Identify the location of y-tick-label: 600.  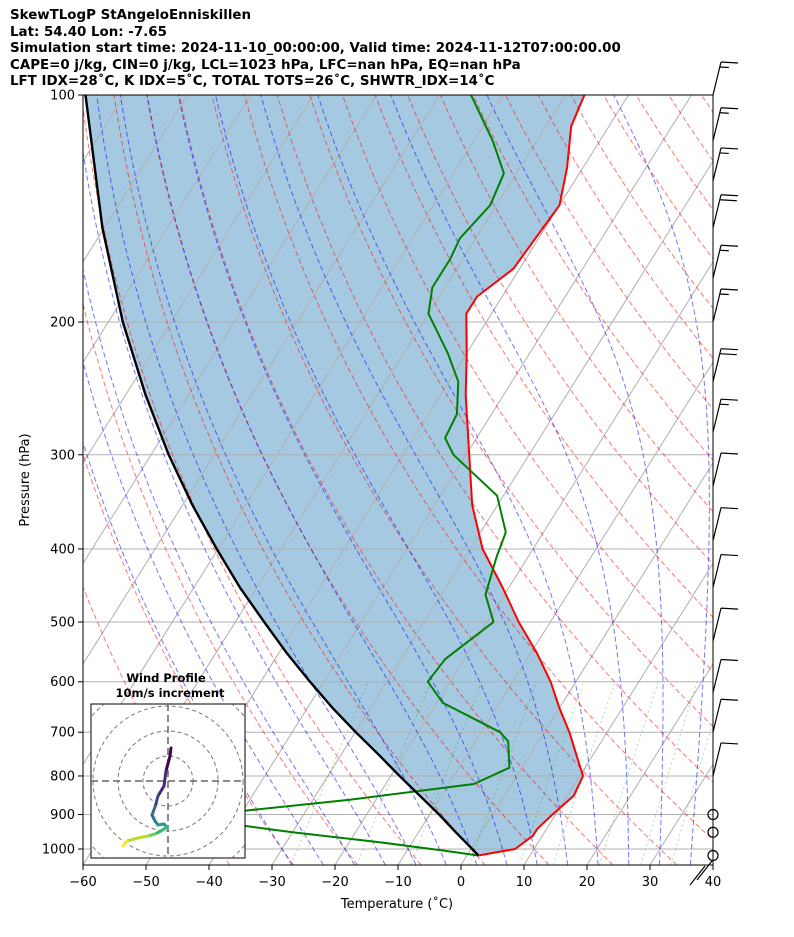
(62, 682).